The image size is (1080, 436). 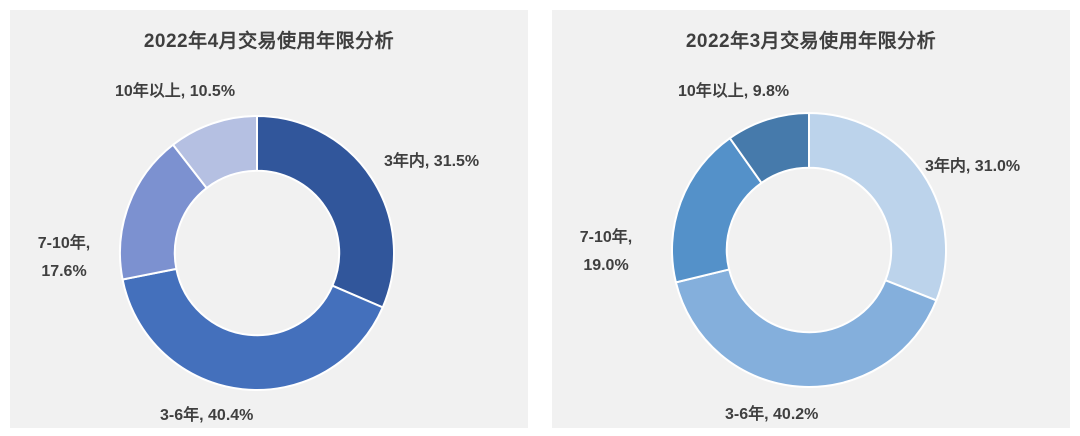 I want to click on slice-label-under-3y: 3年内, 31.0%, so click(x=973, y=166).